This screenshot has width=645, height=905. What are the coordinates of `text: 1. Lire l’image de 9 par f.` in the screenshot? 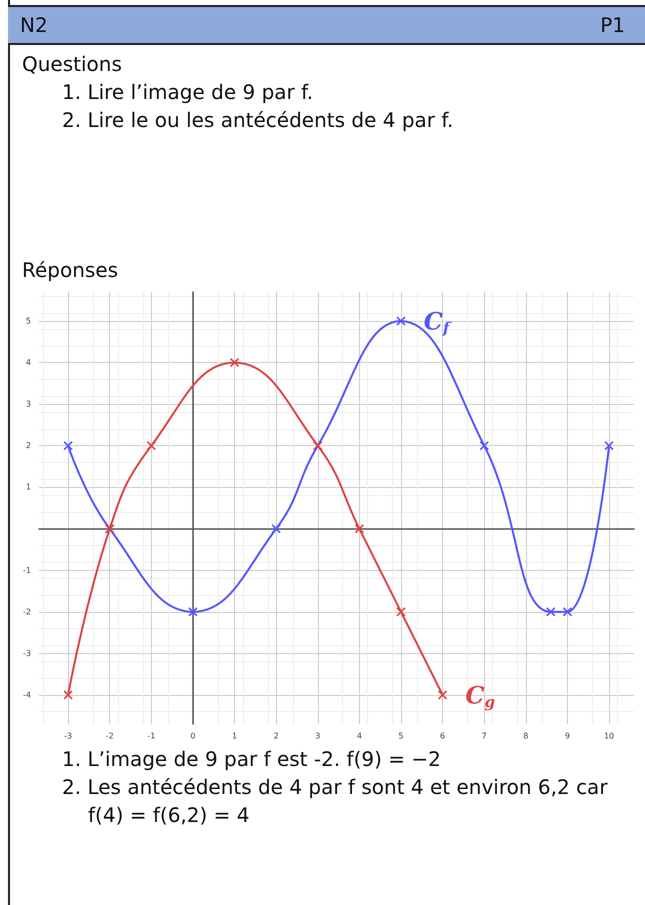 It's located at (187, 92).